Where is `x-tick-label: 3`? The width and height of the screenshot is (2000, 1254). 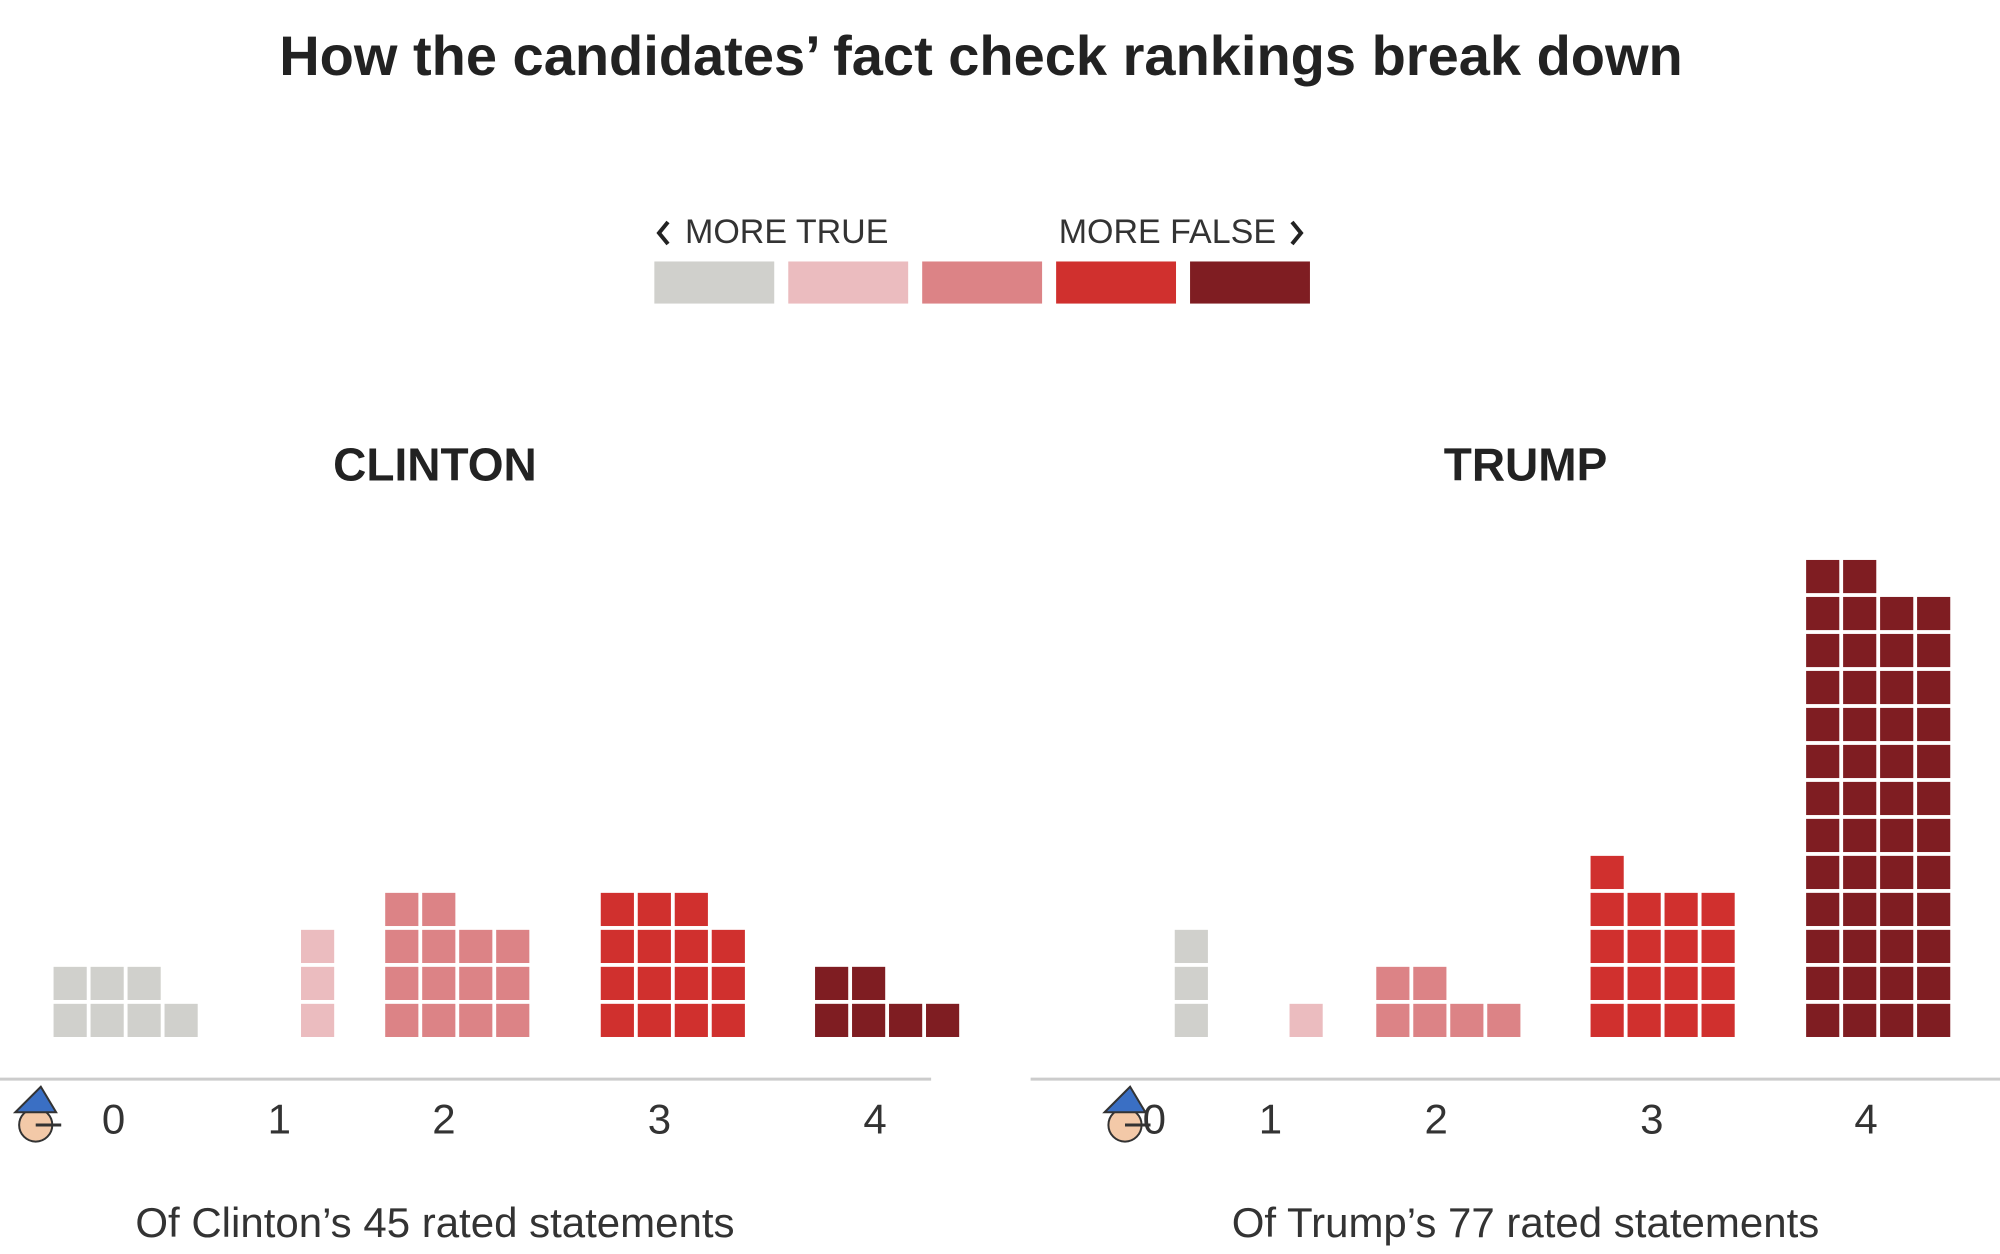 x-tick-label: 3 is located at coordinates (659, 1119).